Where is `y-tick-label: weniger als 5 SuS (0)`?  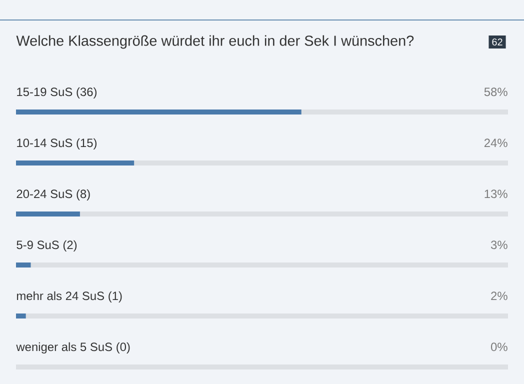
y-tick-label: weniger als 5 SuS (0) is located at coordinates (73, 348).